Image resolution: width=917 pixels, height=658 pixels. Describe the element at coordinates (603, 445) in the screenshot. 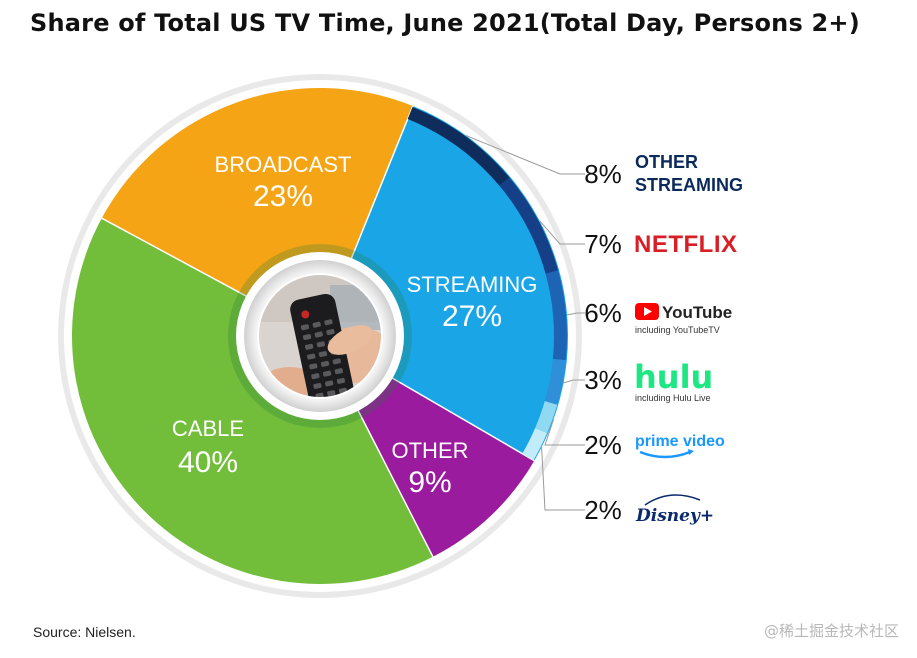

I see `pct-prime-video: 2%` at that location.